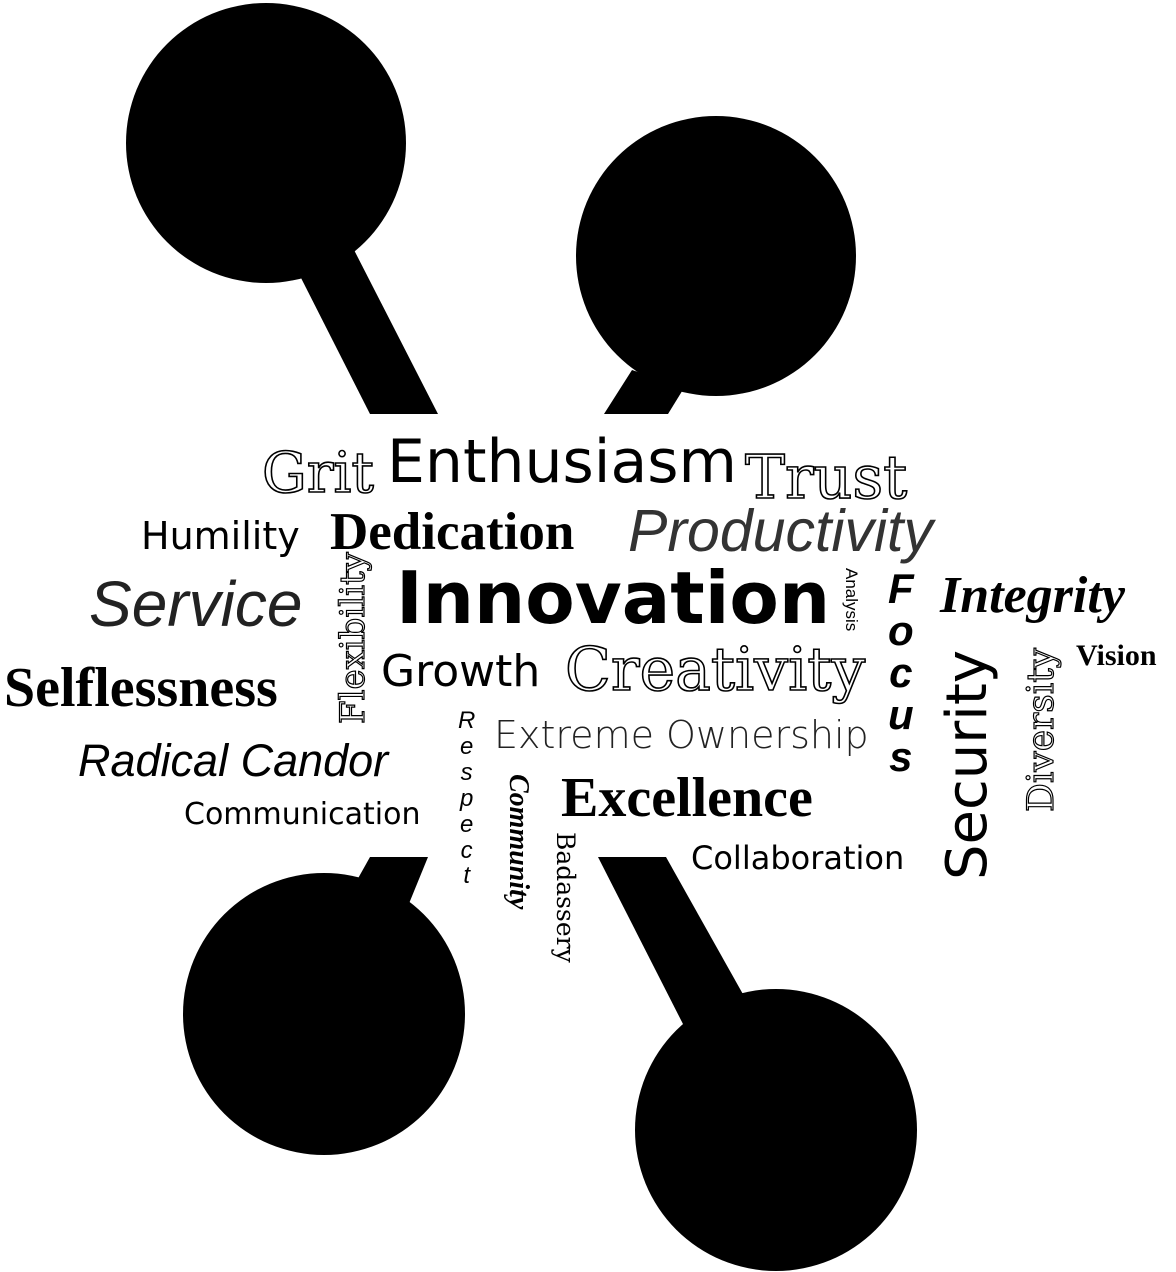  What do you see at coordinates (1032, 595) in the screenshot?
I see `word-integrity: Integrity` at bounding box center [1032, 595].